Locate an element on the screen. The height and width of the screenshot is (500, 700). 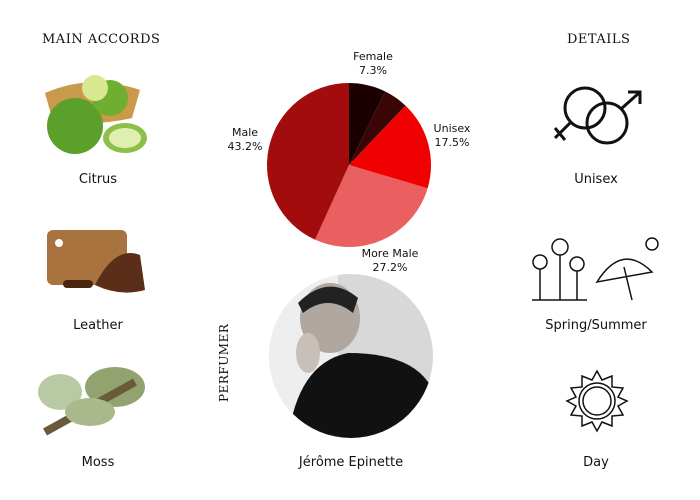
pie-slice-unlabeled is located at coordinates (377, 128).